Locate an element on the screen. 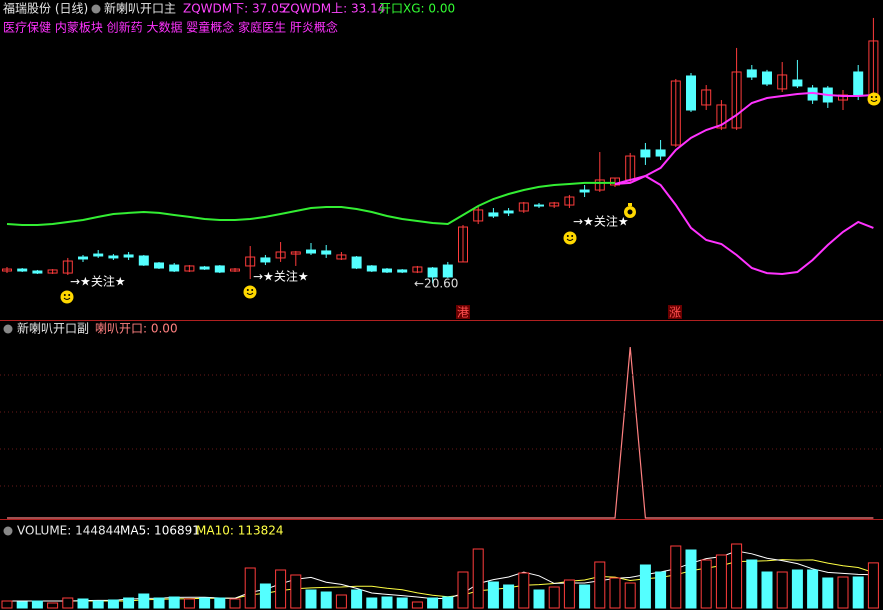 This screenshot has height=610, width=883. legend-entry: ZQWDM下: 37.05 is located at coordinates (234, 9).